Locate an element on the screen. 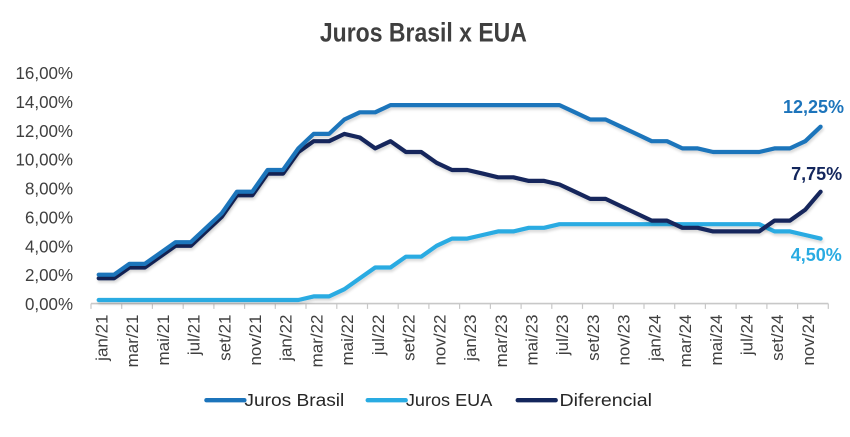  svg-text: 4,00% is located at coordinates (49, 246).